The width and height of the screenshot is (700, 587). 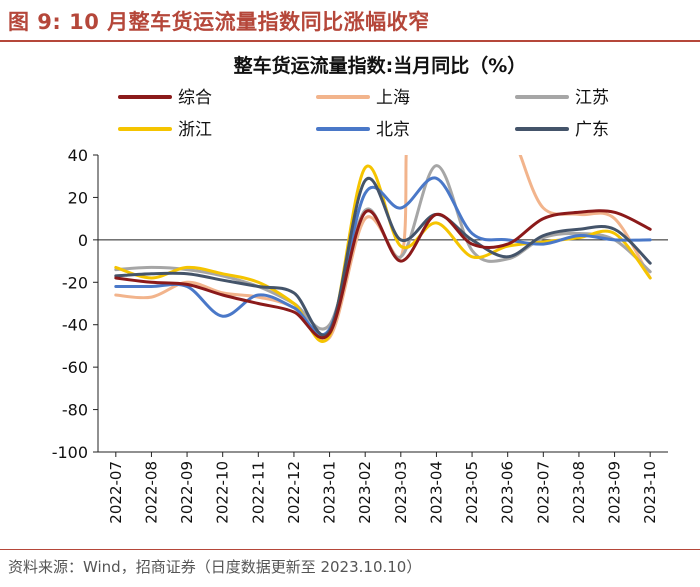 I want to click on x-tick-label: 2022-07, so click(x=116, y=492).